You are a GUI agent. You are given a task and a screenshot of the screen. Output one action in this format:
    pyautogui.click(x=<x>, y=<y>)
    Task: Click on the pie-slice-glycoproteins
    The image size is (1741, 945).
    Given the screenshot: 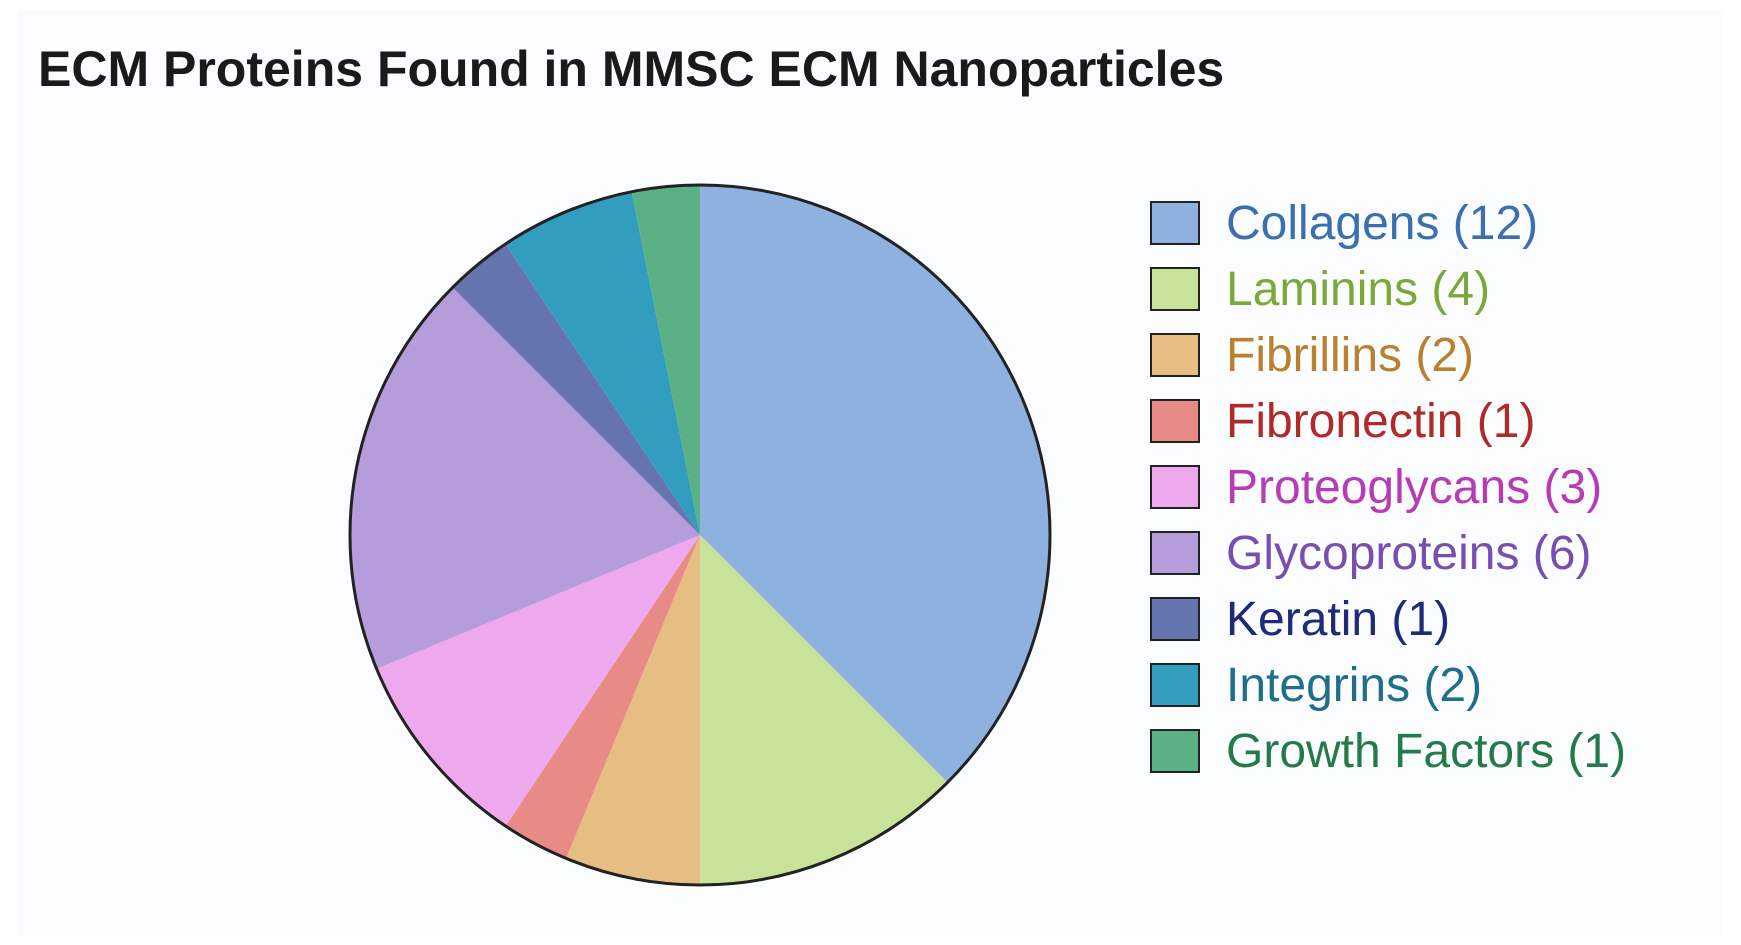 What is the action you would take?
    pyautogui.click(x=525, y=478)
    